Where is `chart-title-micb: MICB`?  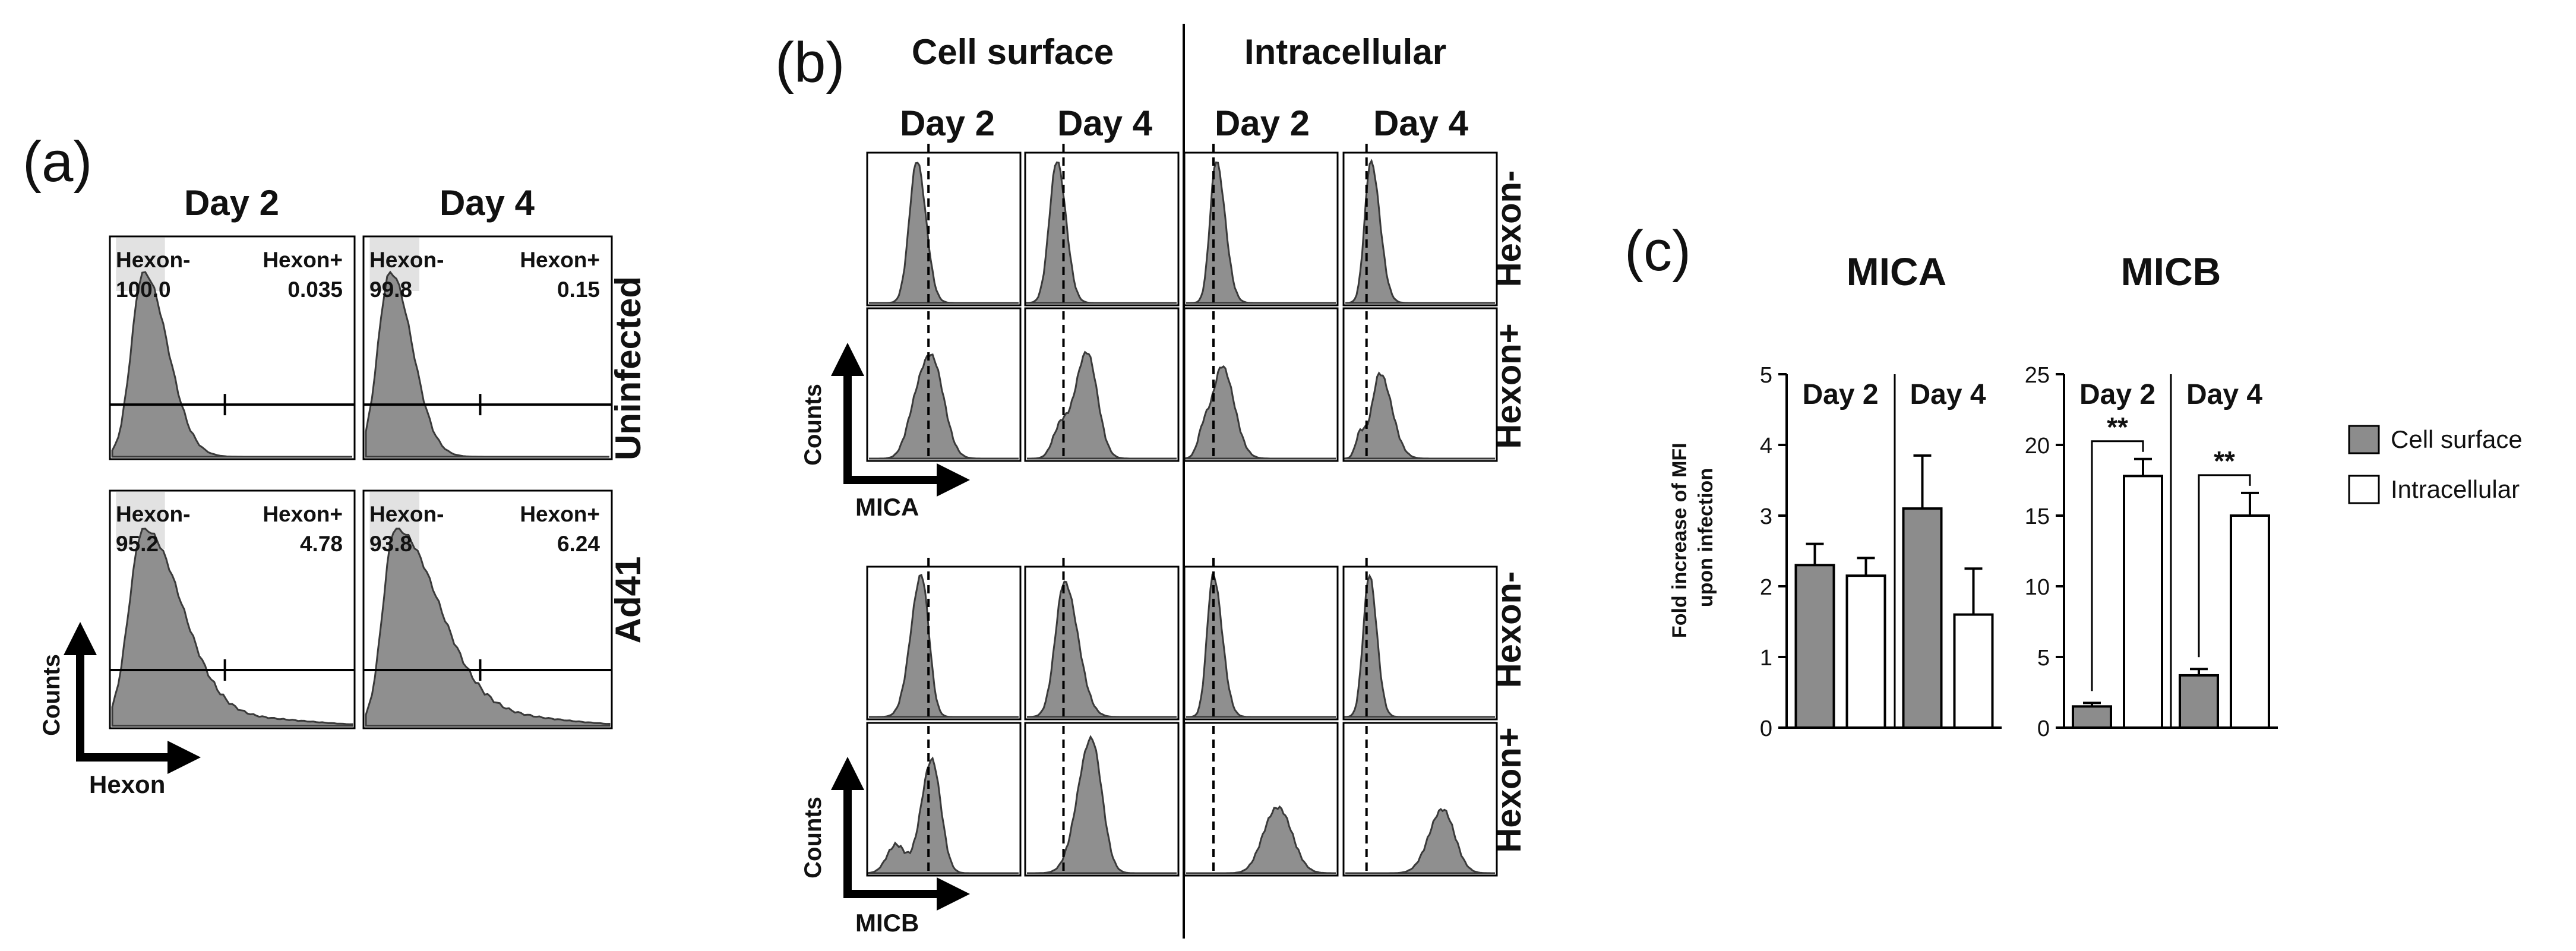
chart-title-micb: MICB is located at coordinates (2171, 271).